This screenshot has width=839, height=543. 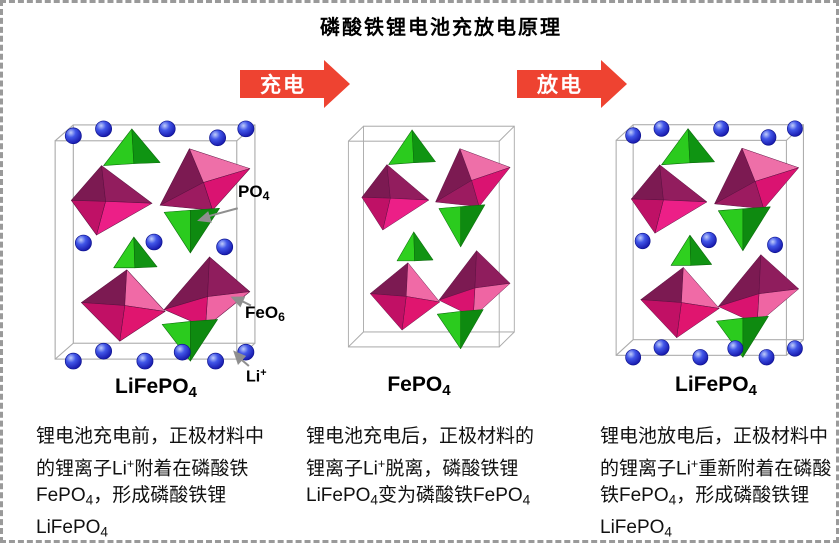 What do you see at coordinates (254, 193) in the screenshot?
I see `po4-annotation-label: PO4` at bounding box center [254, 193].